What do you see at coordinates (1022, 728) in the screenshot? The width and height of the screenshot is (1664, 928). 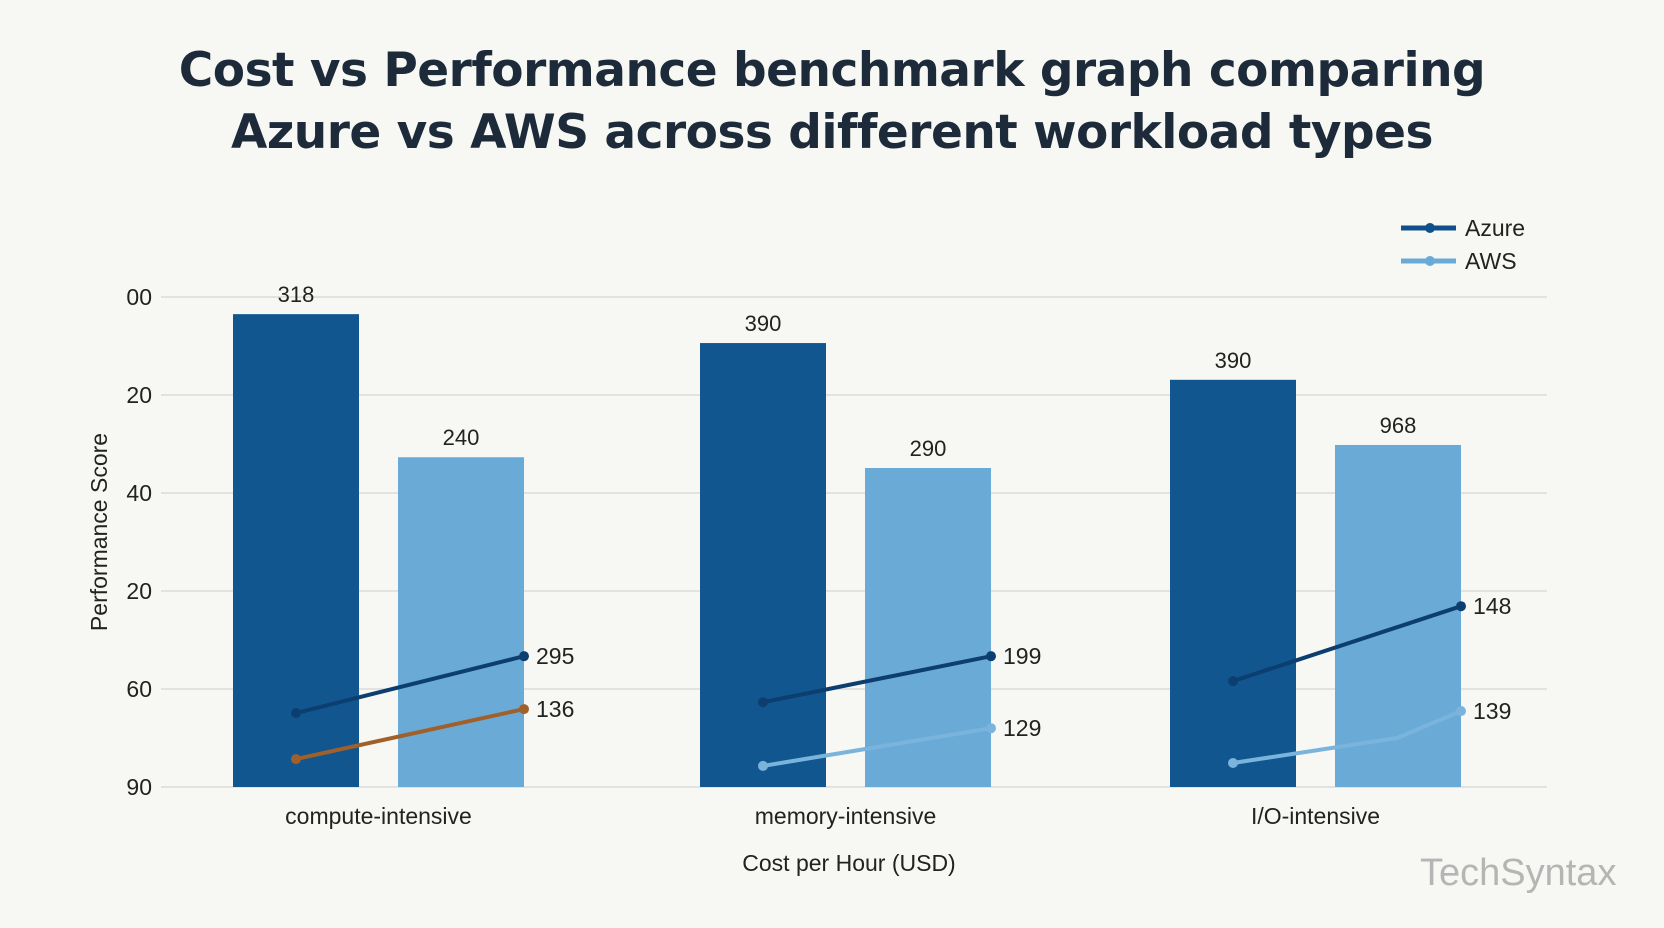 I see `line-end-label: 129` at bounding box center [1022, 728].